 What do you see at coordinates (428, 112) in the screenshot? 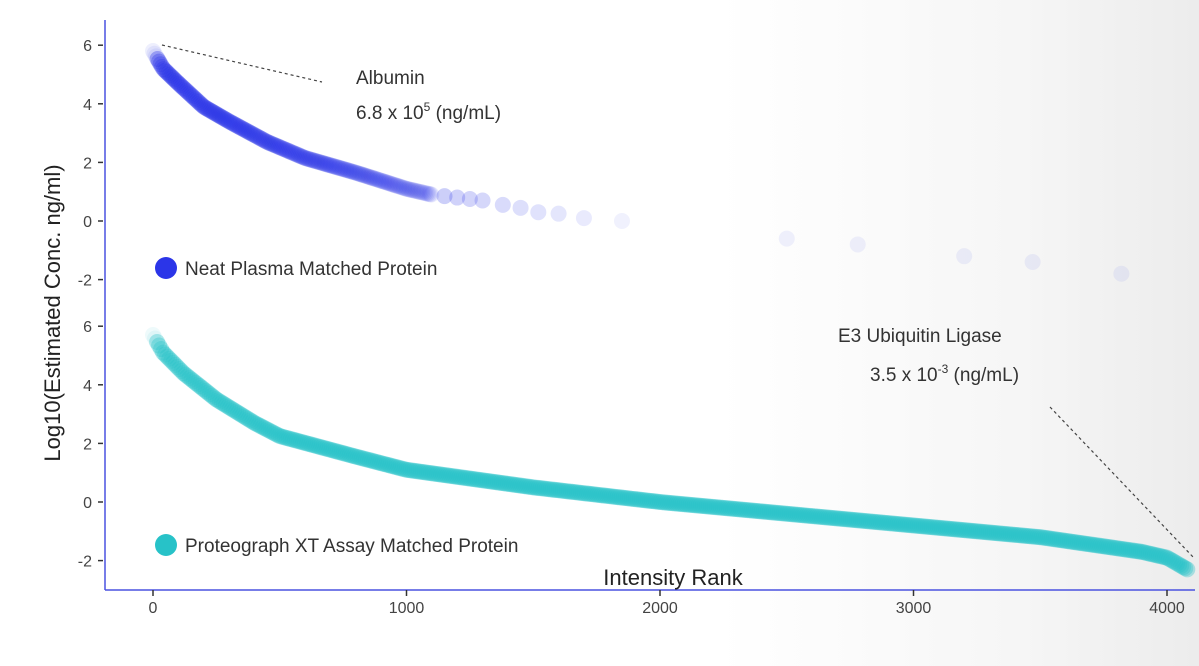
I see `albumin-value: 6.8 x 105 (ng/mL)` at bounding box center [428, 112].